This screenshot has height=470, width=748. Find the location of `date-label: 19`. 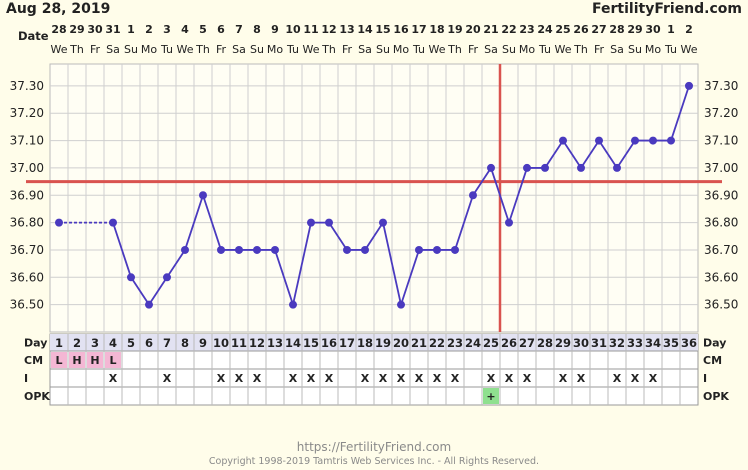

date-label: 19 is located at coordinates (454, 29).